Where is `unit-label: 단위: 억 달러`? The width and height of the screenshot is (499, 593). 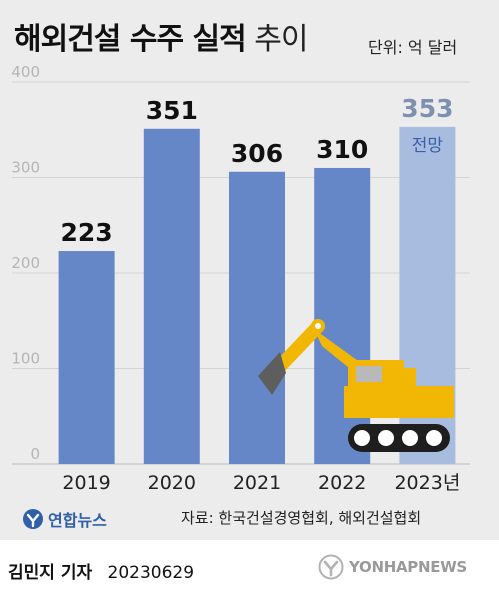 unit-label: 단위: 억 달러 is located at coordinates (413, 47).